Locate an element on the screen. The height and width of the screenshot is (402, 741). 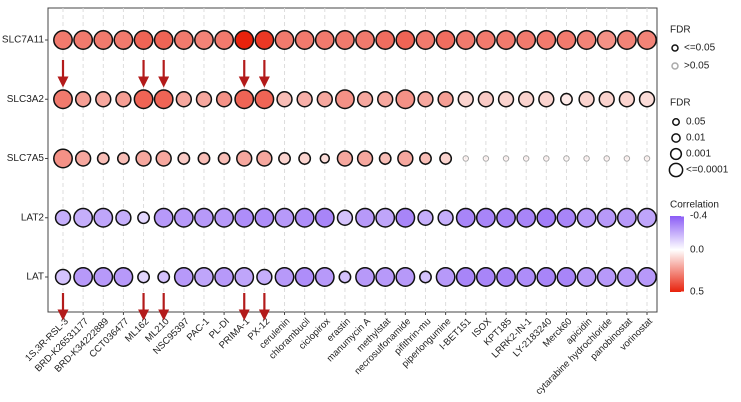
colorbar-label: 0.5 is located at coordinates (697, 292).